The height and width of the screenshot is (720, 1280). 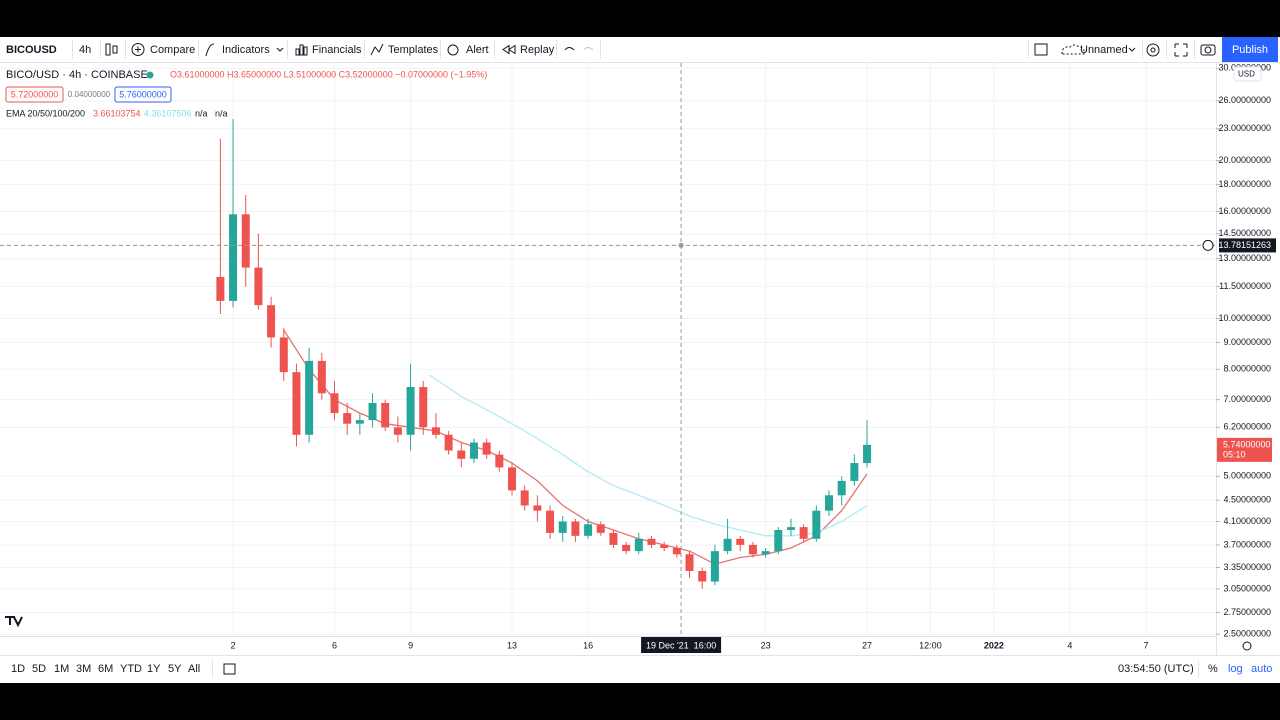 What do you see at coordinates (1245, 286) in the screenshot?
I see `y-tick-label: 11.50000000` at bounding box center [1245, 286].